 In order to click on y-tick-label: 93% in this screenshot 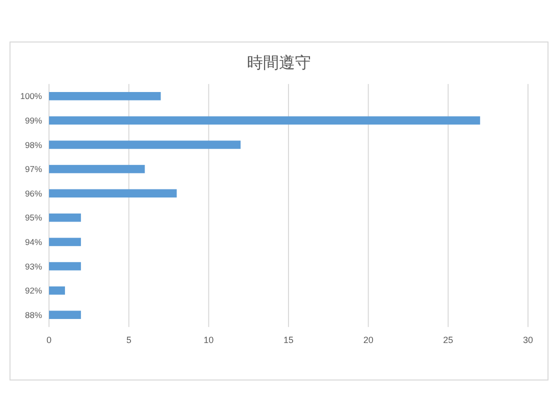, I will do `click(33, 266)`.